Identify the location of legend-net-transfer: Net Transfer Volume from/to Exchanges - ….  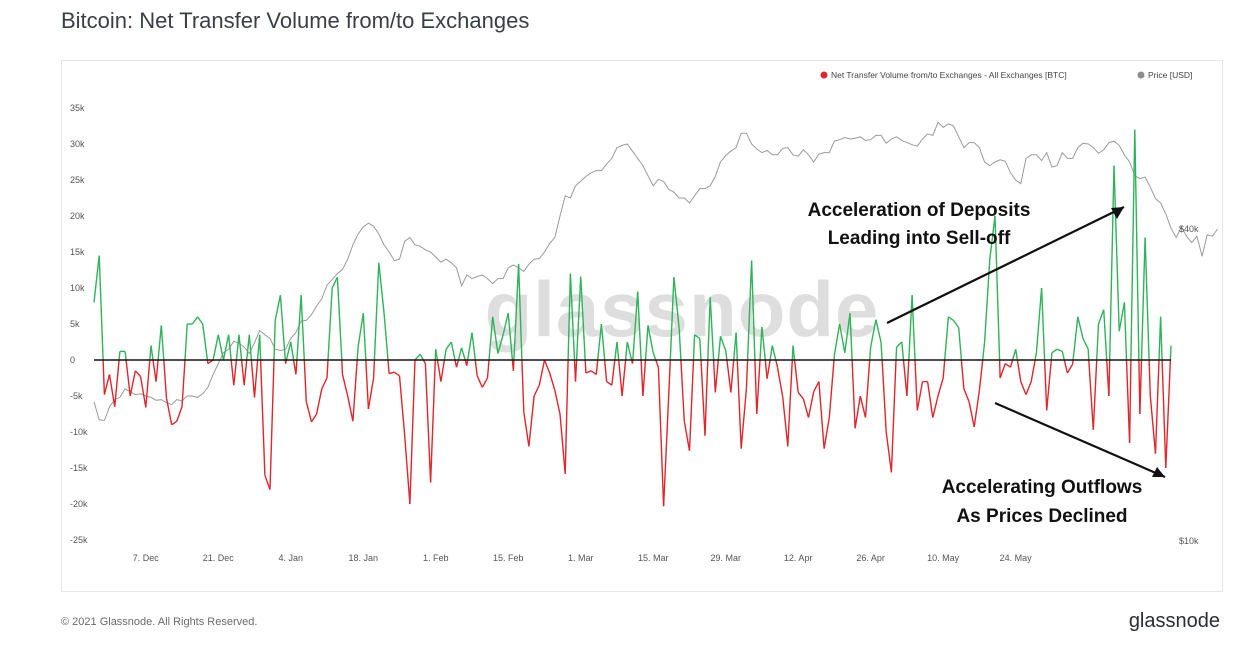
(949, 75).